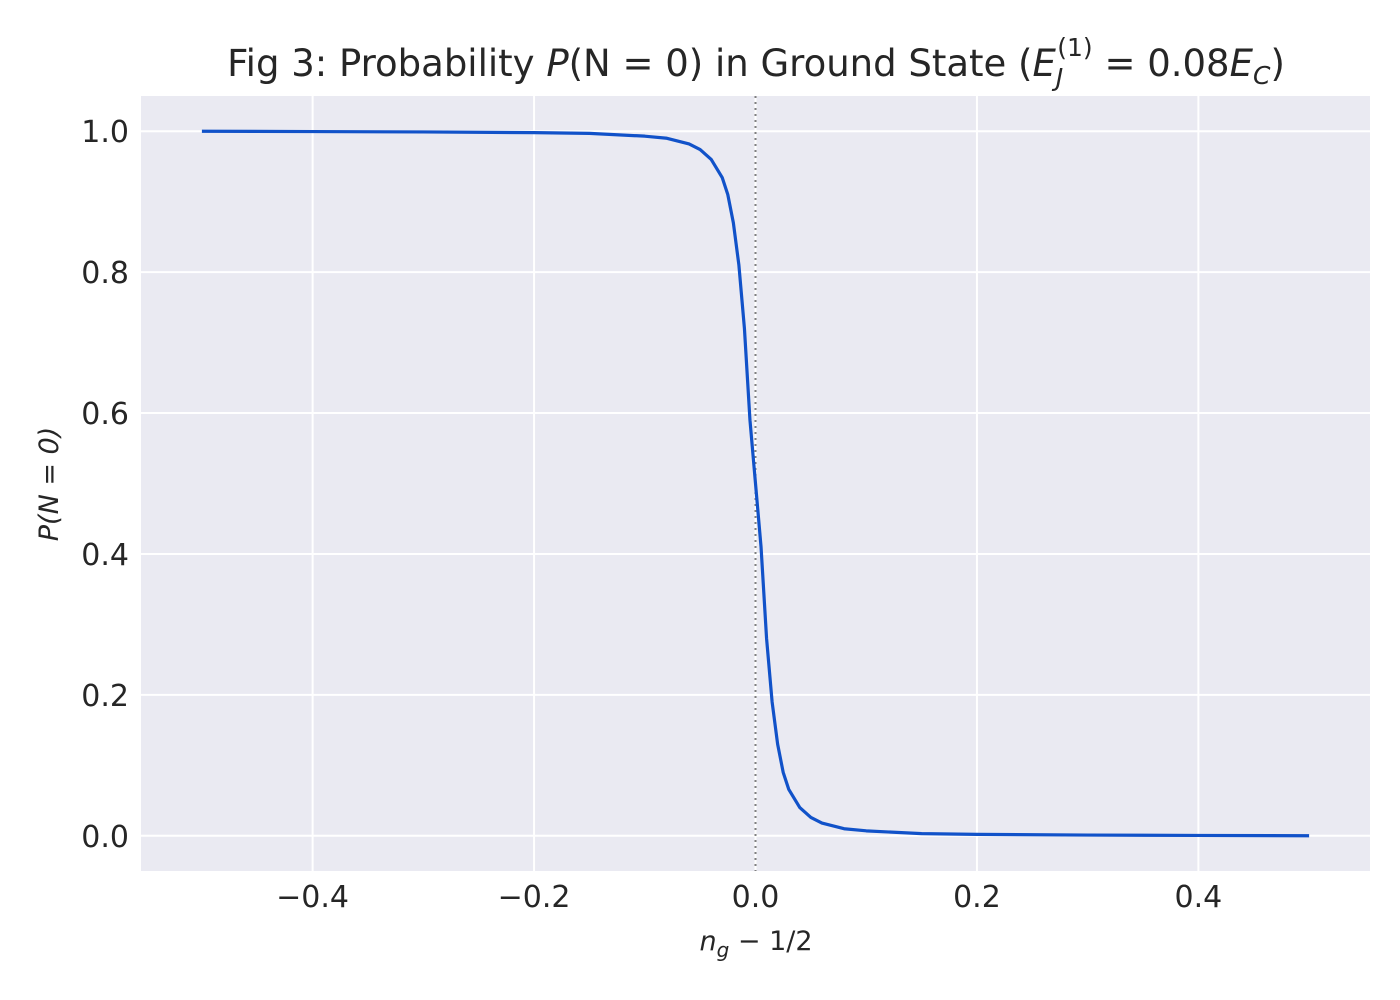 This screenshot has width=1400, height=1000. What do you see at coordinates (312, 897) in the screenshot?
I see `x-tick-label: −0.4` at bounding box center [312, 897].